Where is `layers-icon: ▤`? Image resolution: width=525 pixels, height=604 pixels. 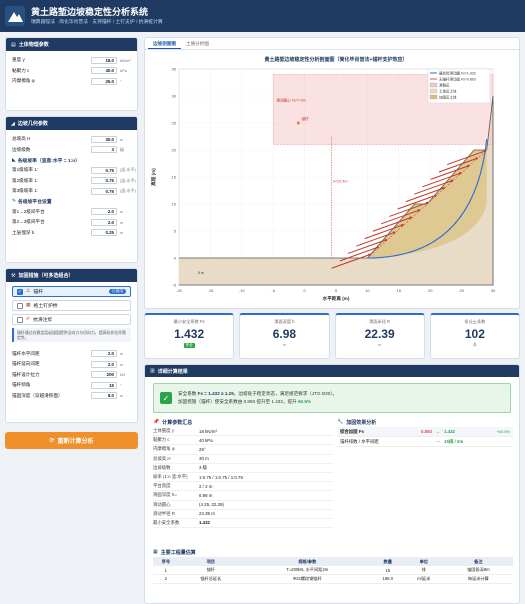 layers-icon: ▤ is located at coordinates (13, 44).